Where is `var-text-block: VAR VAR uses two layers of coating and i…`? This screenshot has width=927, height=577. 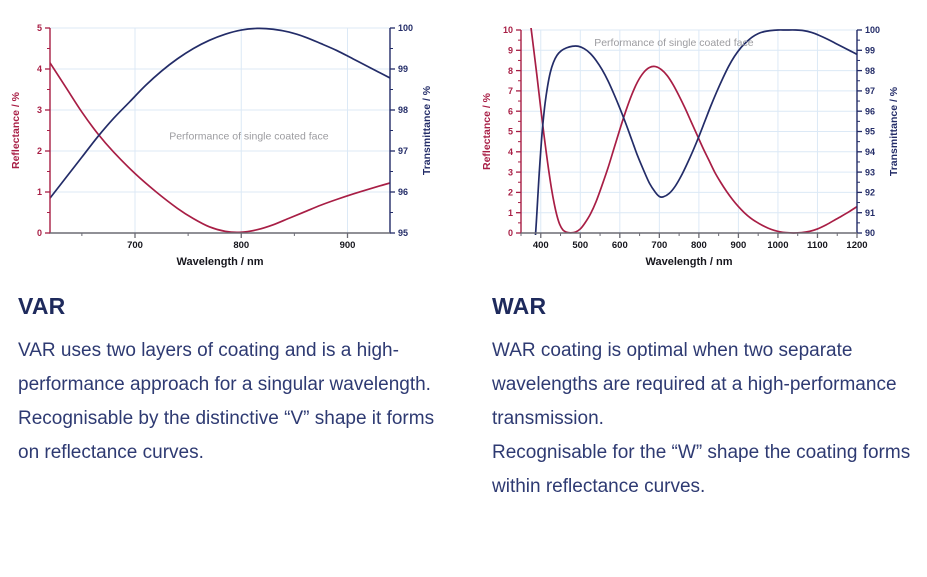 var-text-block: VAR VAR uses two layers of coating and i… is located at coordinates (228, 381).